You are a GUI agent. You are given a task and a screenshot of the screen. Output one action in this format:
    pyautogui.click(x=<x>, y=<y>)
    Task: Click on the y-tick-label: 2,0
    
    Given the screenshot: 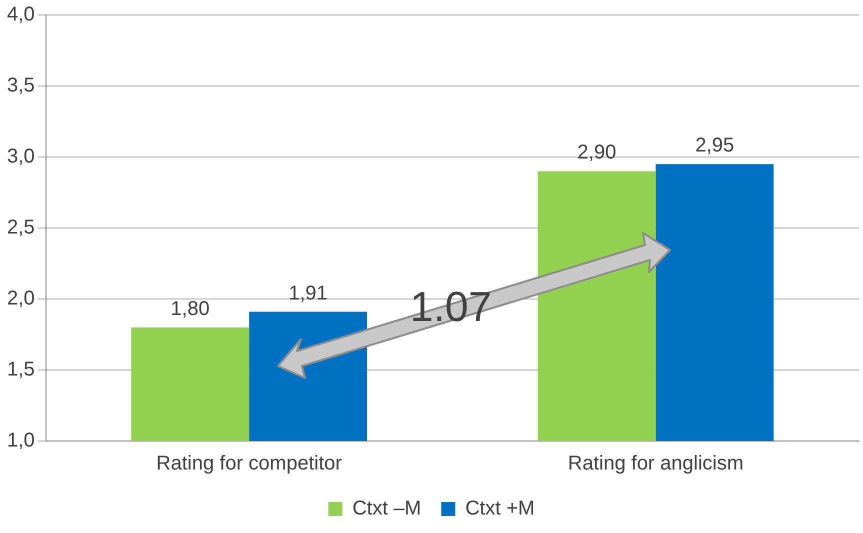 What is the action you would take?
    pyautogui.click(x=20, y=299)
    